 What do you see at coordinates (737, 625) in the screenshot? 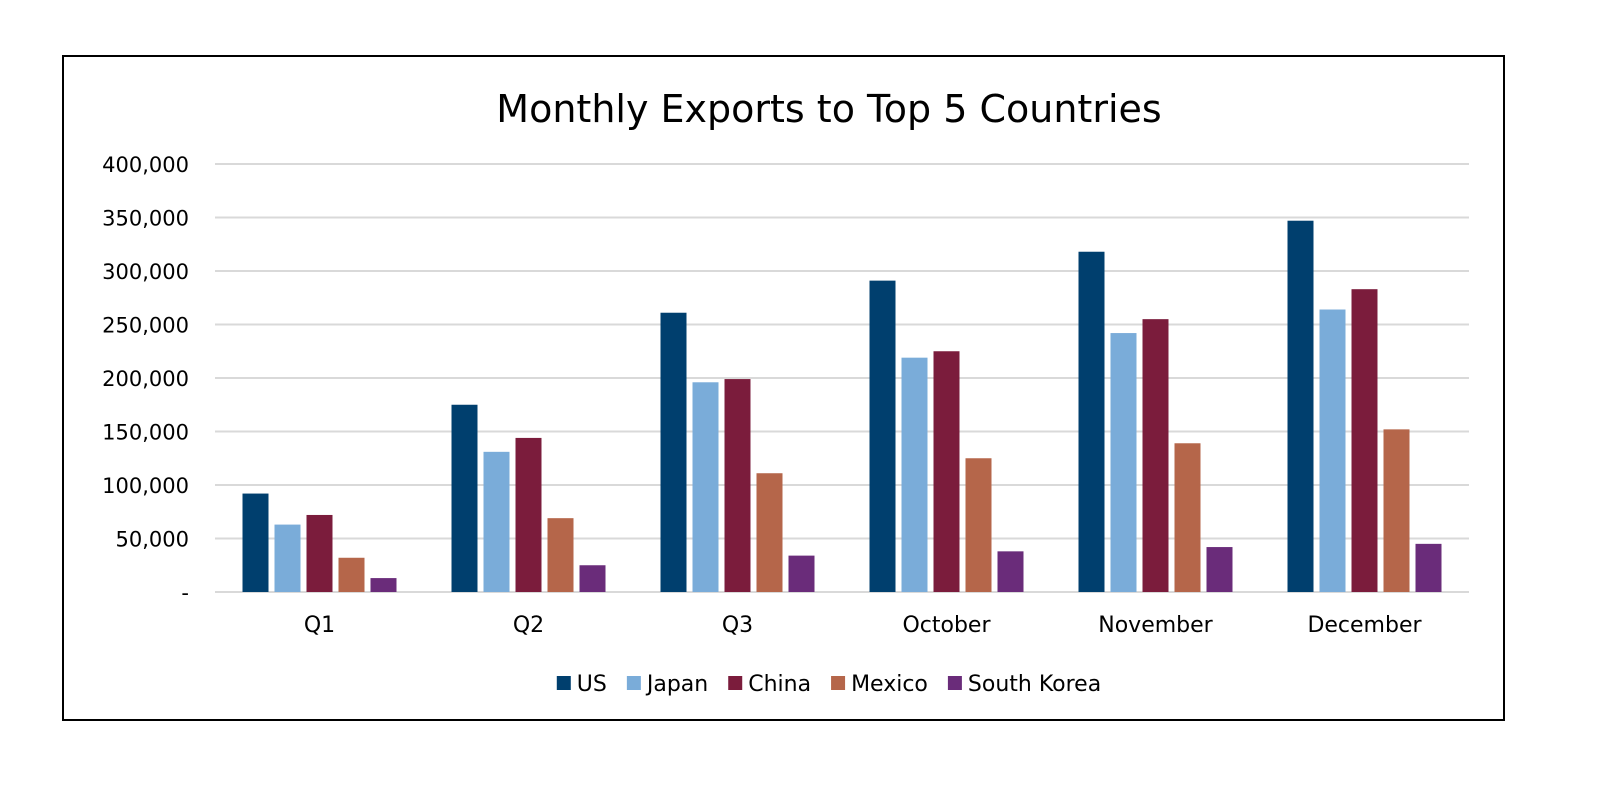
I see `x-category-label: Q3` at bounding box center [737, 625].